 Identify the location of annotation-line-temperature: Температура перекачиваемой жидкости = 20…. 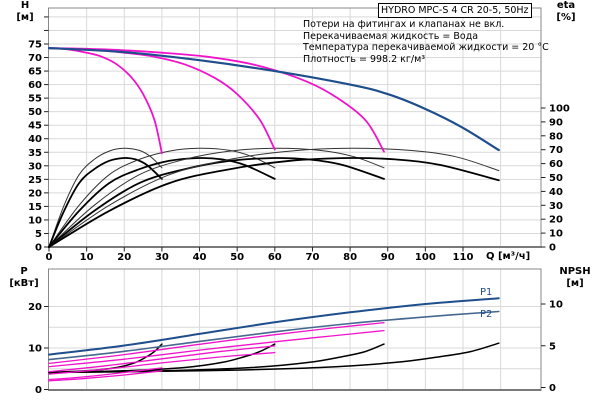
(426, 48).